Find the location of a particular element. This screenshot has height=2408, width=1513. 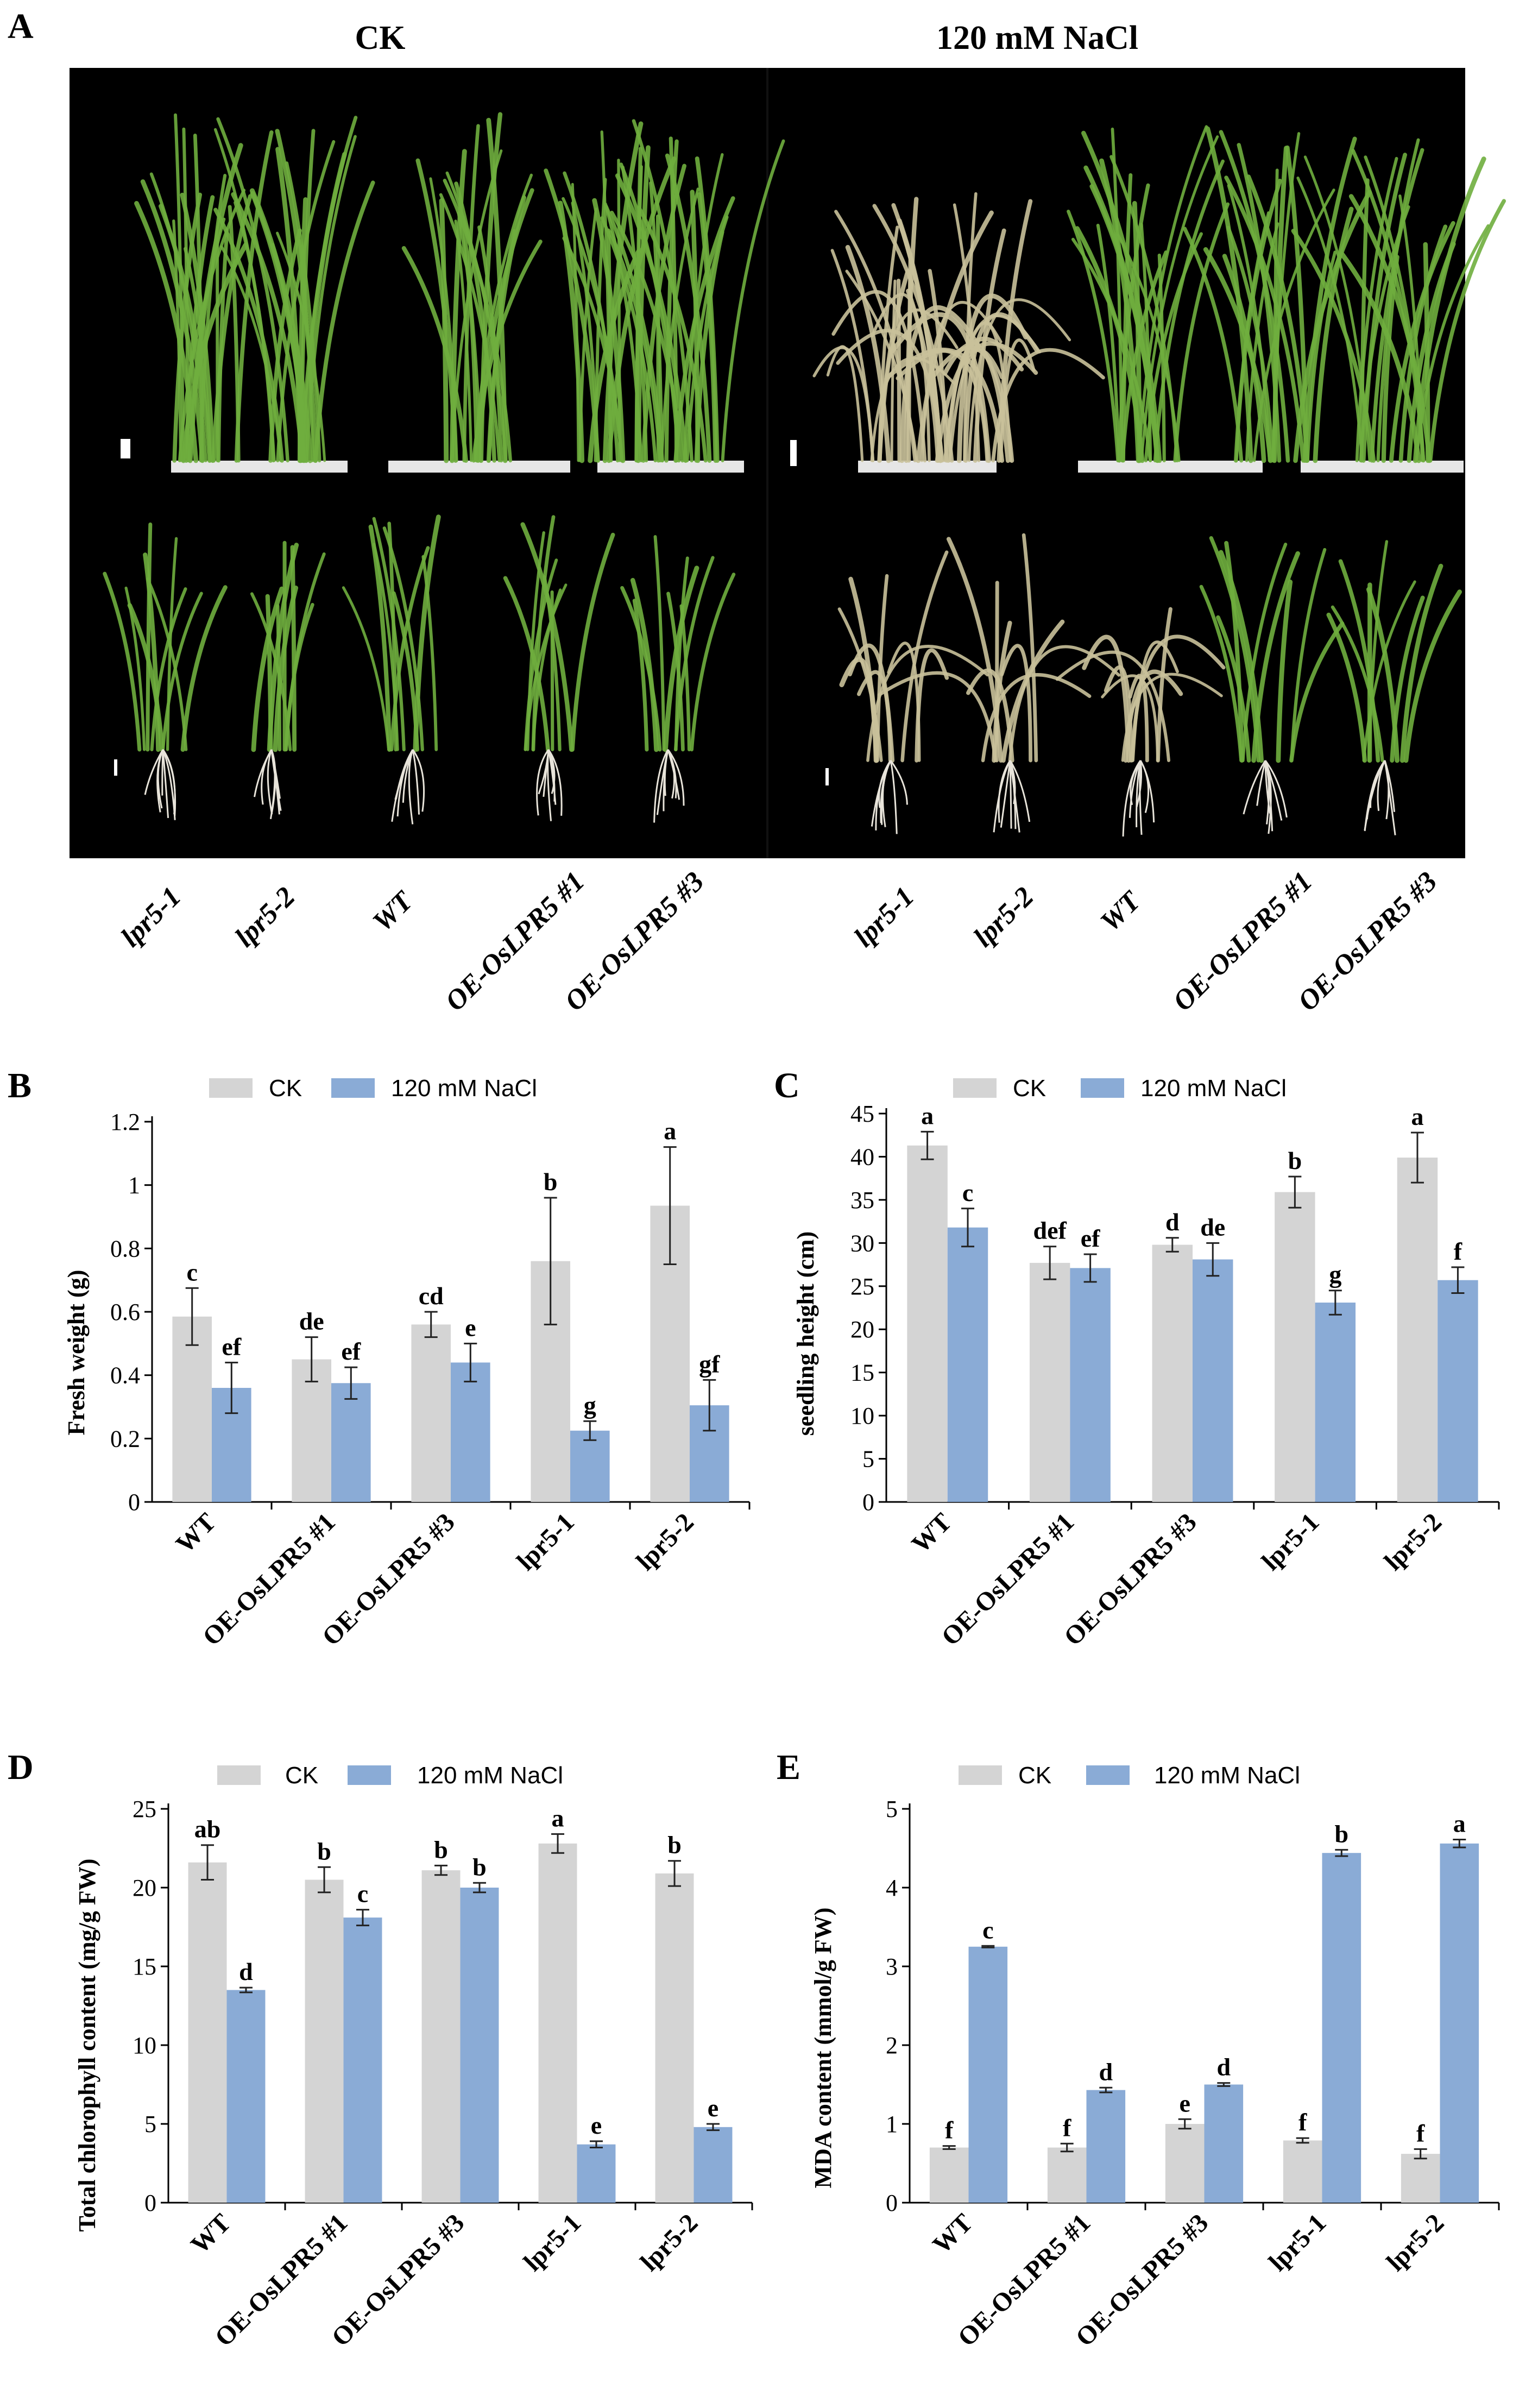

panel-letter-e: E is located at coordinates (788, 1767).